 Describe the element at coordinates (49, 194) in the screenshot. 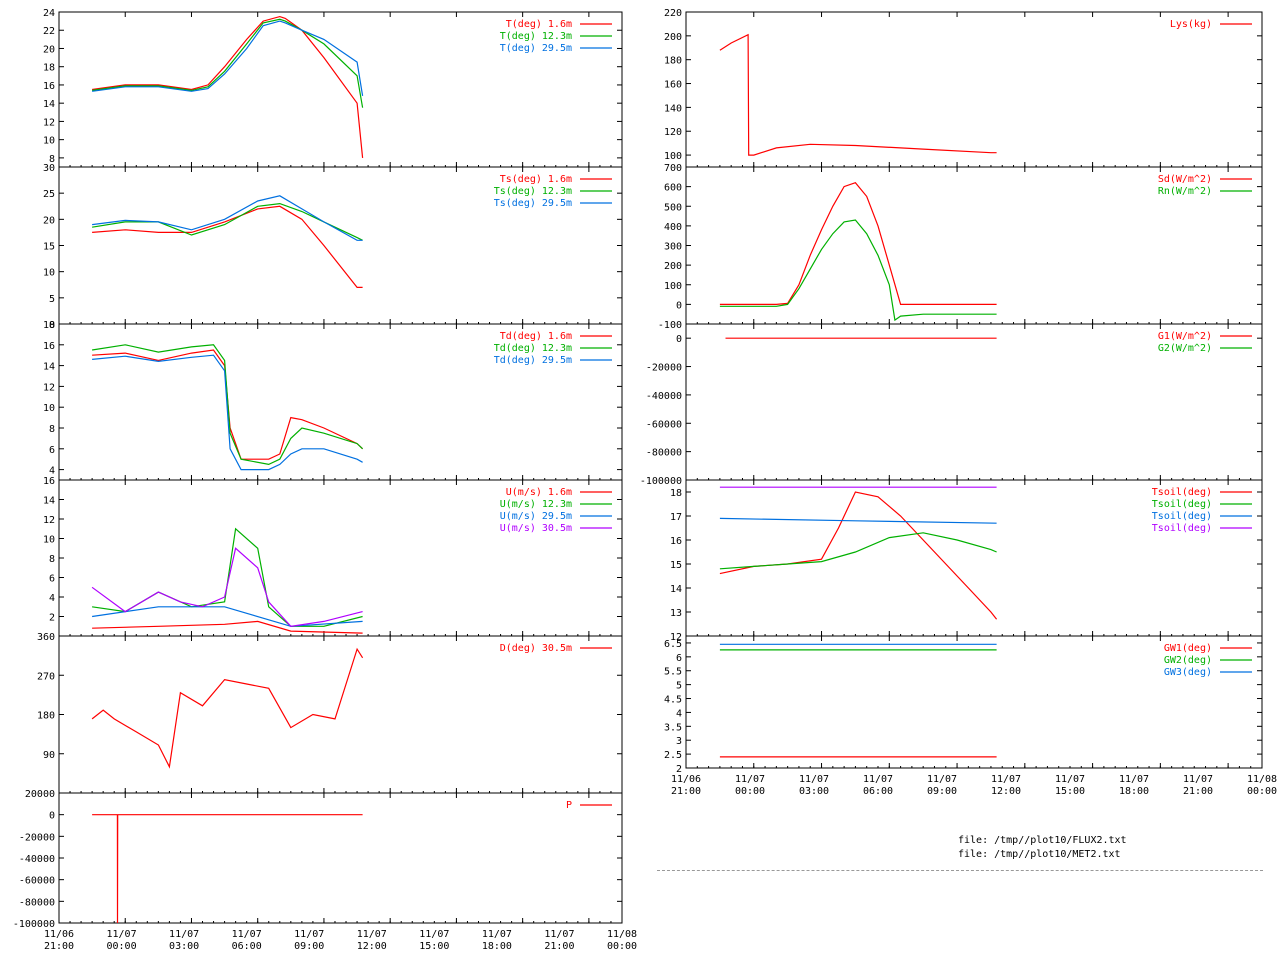

I see `y-tick-label: 25` at that location.